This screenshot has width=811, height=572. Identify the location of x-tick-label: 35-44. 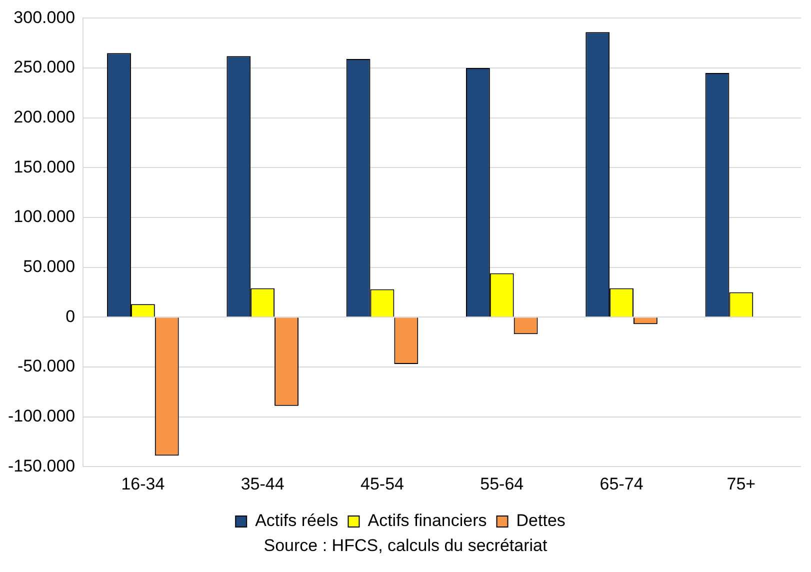
(262, 484).